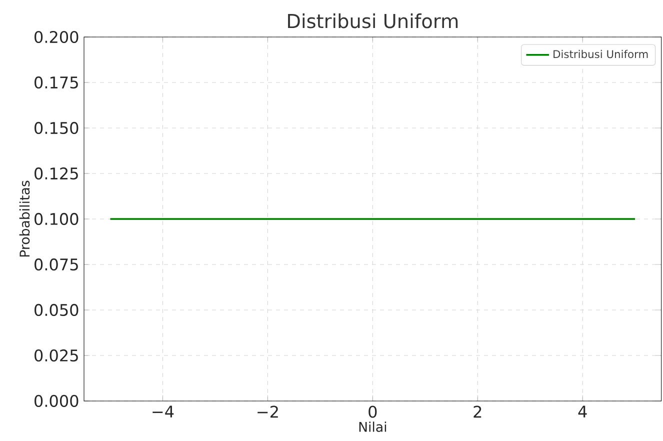  I want to click on y-tick-label: 0.100, so click(56, 219).